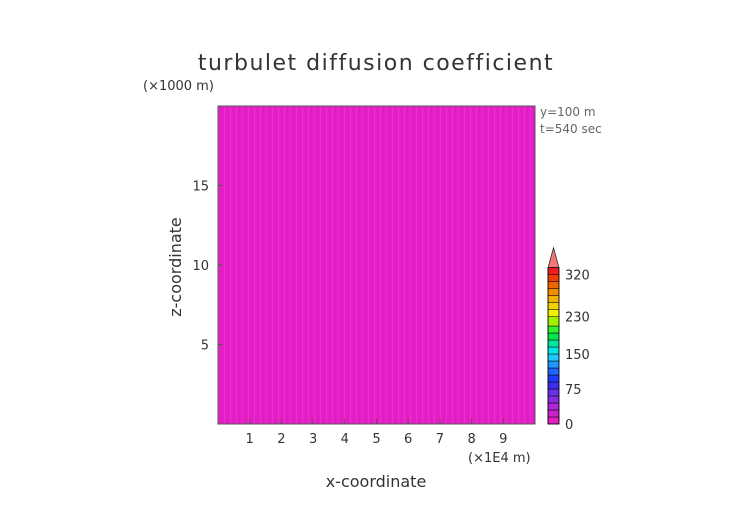 The height and width of the screenshot is (532, 752). What do you see at coordinates (376, 63) in the screenshot?
I see `chart-title: turbulet diffusion coefficient` at bounding box center [376, 63].